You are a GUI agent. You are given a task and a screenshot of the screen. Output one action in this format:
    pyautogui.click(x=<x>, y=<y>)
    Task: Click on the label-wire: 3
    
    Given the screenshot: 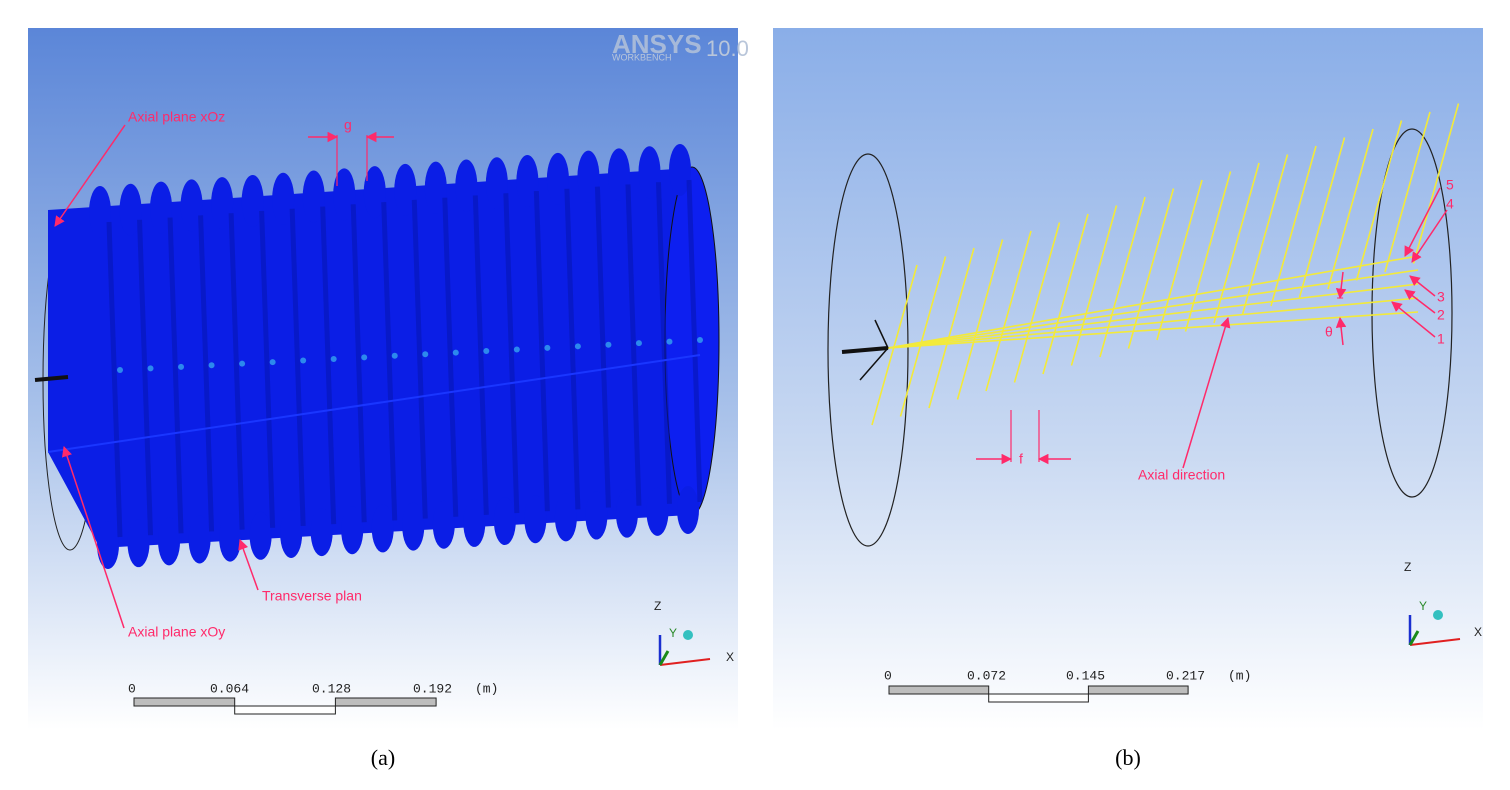 What is the action you would take?
    pyautogui.click(x=1441, y=297)
    